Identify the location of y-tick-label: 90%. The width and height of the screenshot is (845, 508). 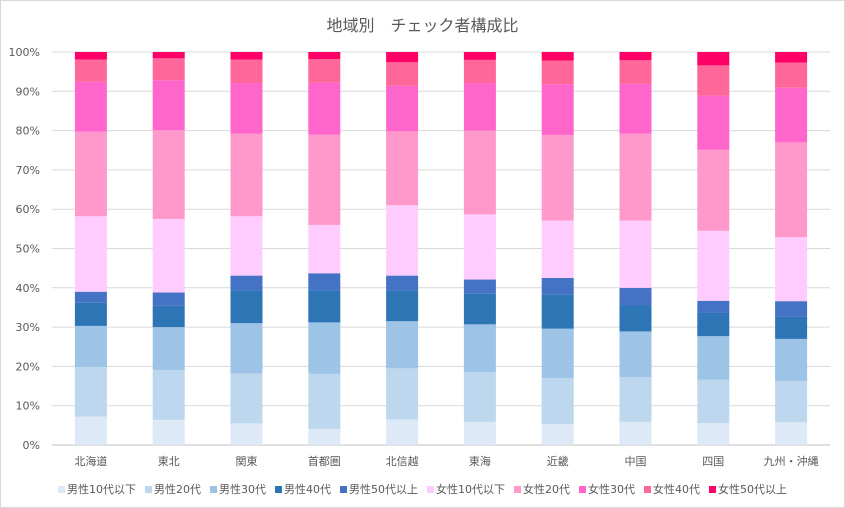
(28, 91).